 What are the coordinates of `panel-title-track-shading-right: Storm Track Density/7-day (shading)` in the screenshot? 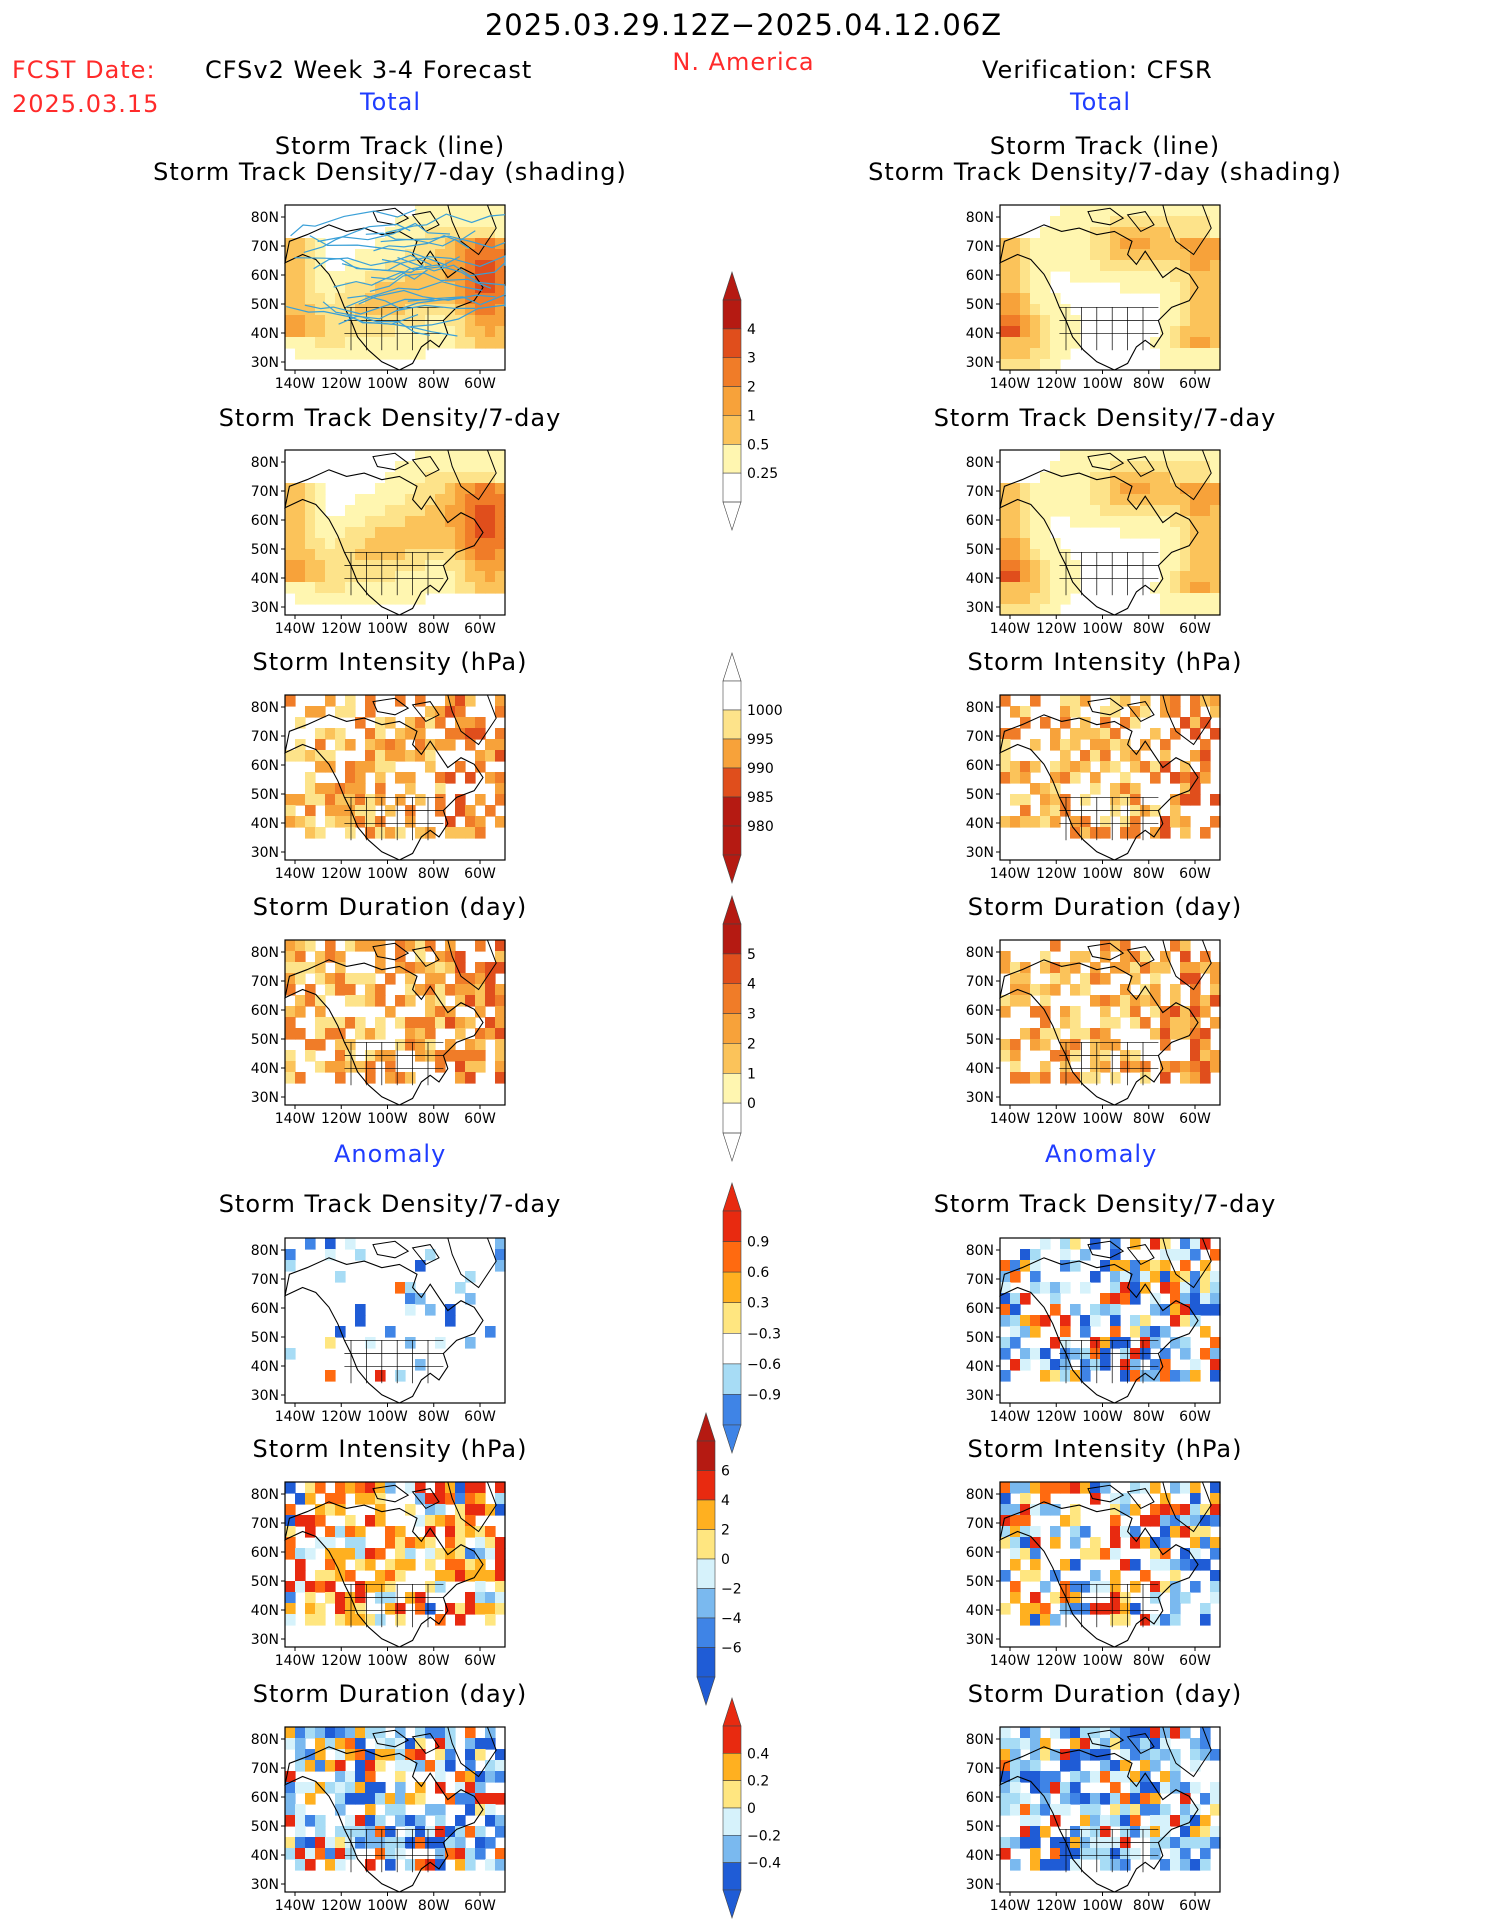 It's located at (1105, 172).